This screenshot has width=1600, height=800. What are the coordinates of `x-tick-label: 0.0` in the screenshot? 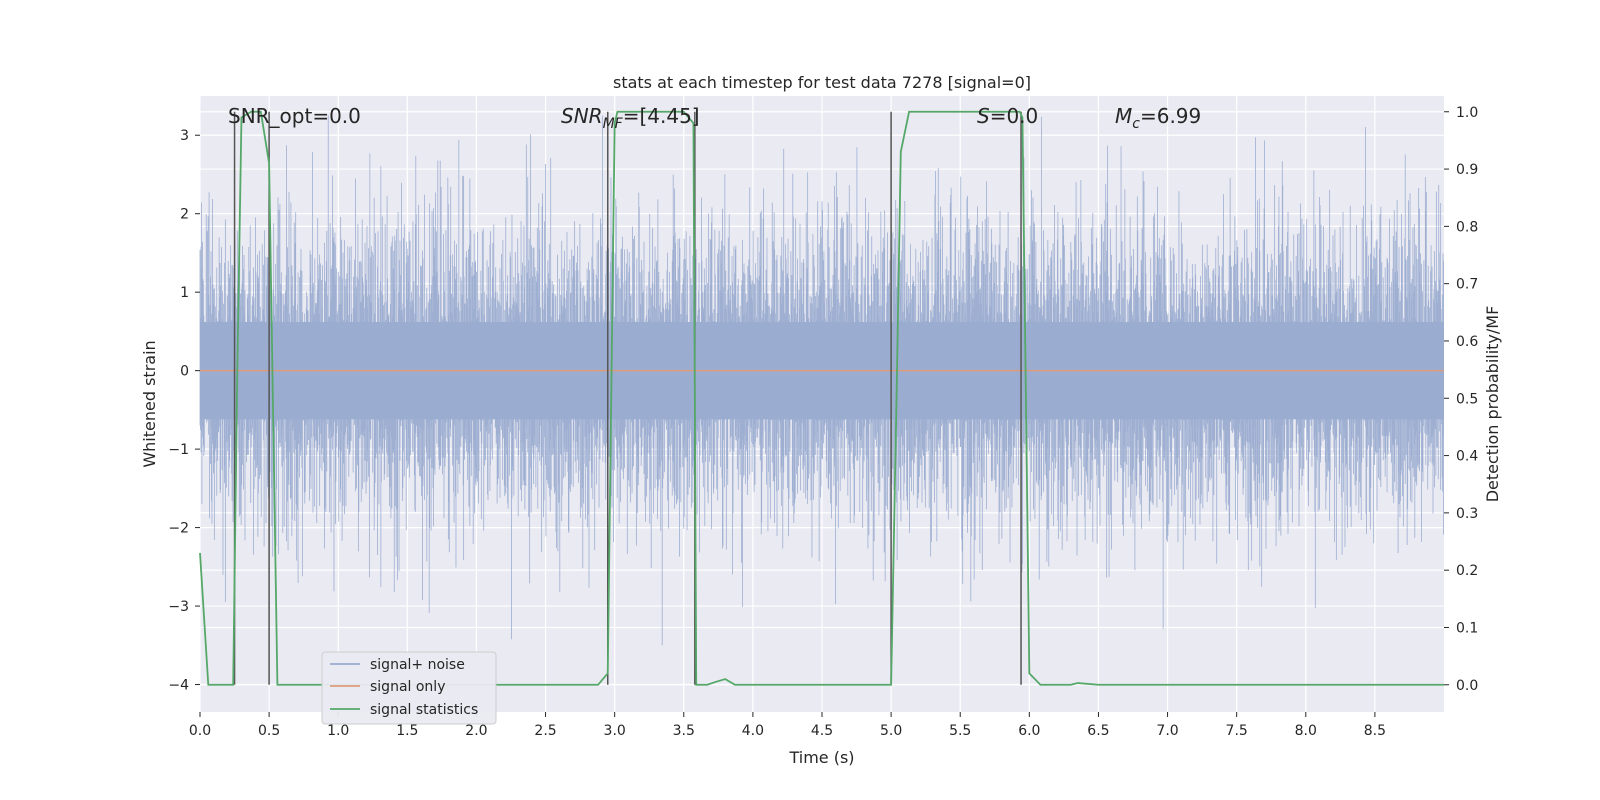 It's located at (200, 731).